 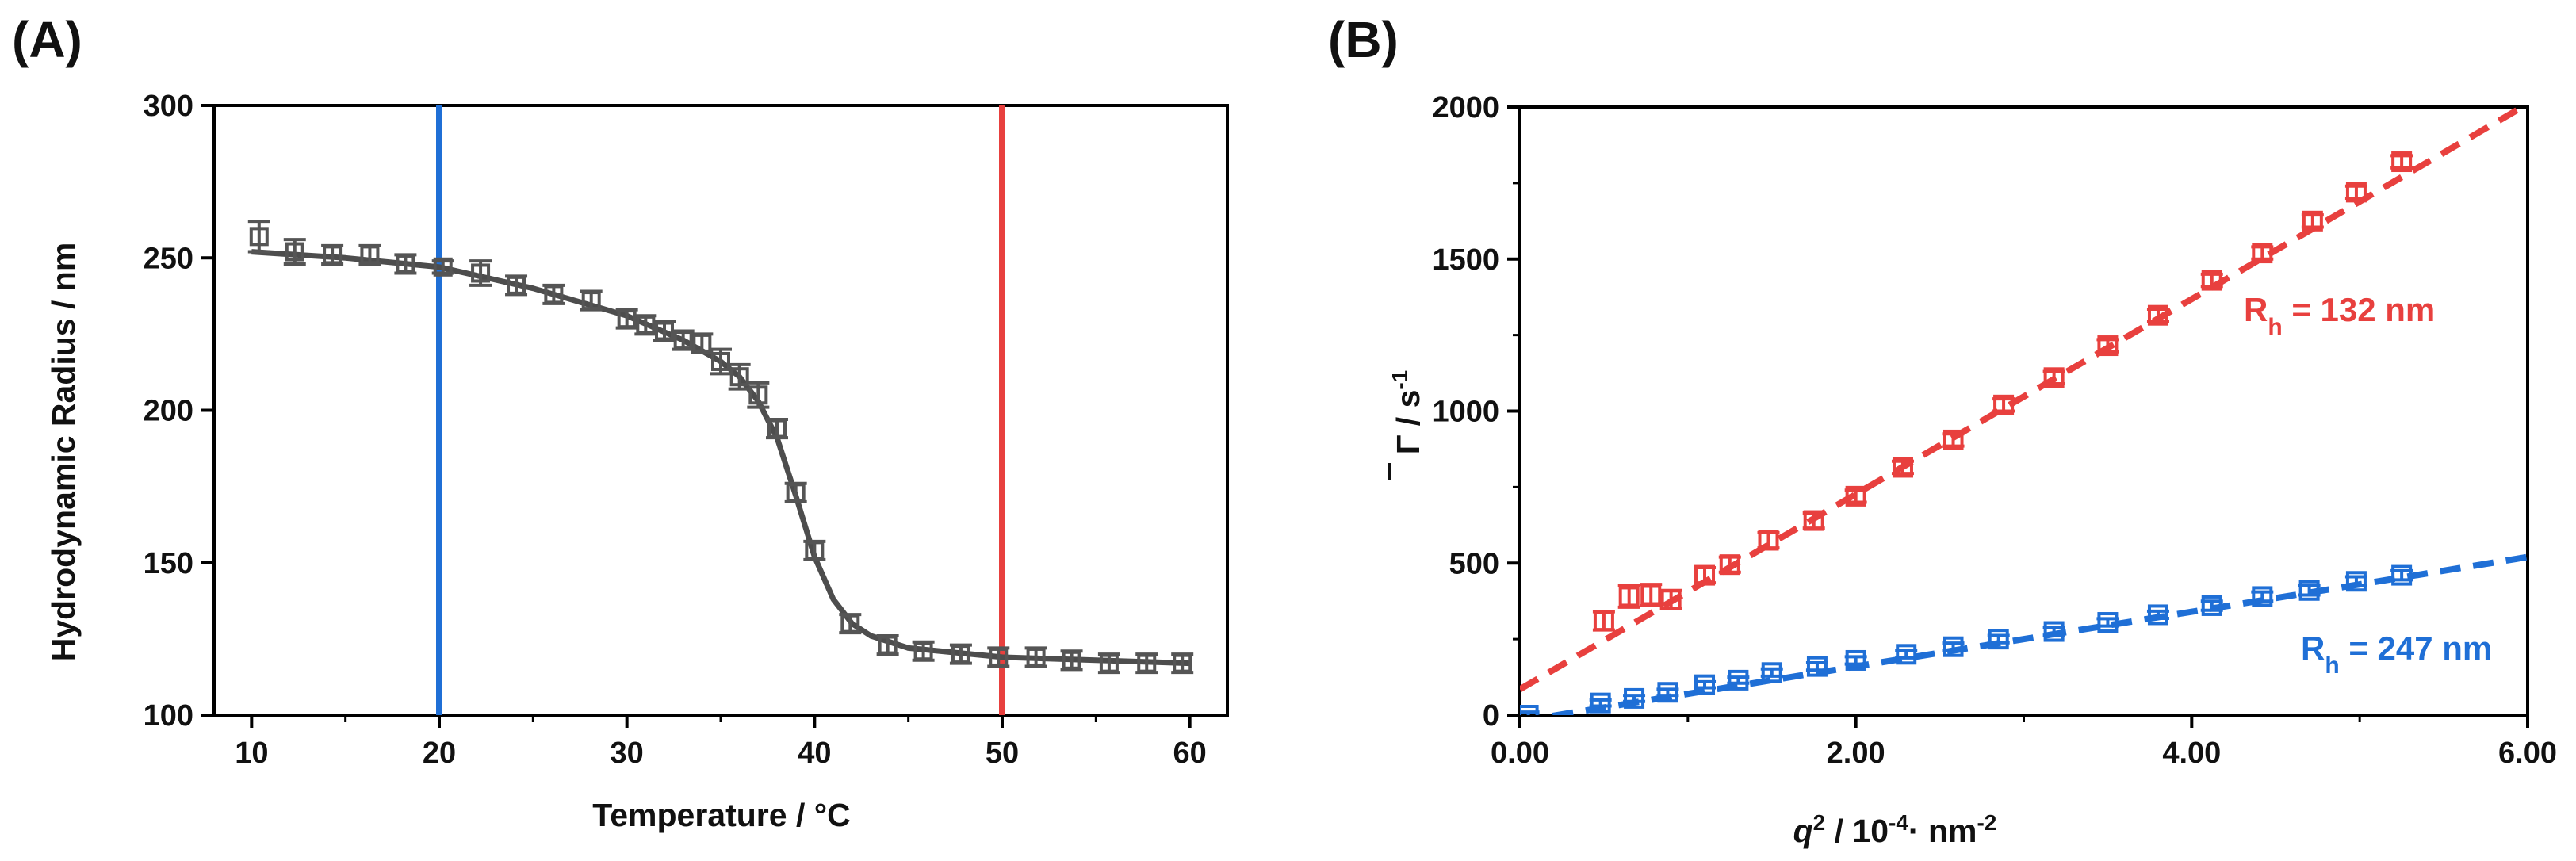 What do you see at coordinates (1895, 830) in the screenshot?
I see `panel-b-x-axis-title: q2 / 10-4· nm-2` at bounding box center [1895, 830].